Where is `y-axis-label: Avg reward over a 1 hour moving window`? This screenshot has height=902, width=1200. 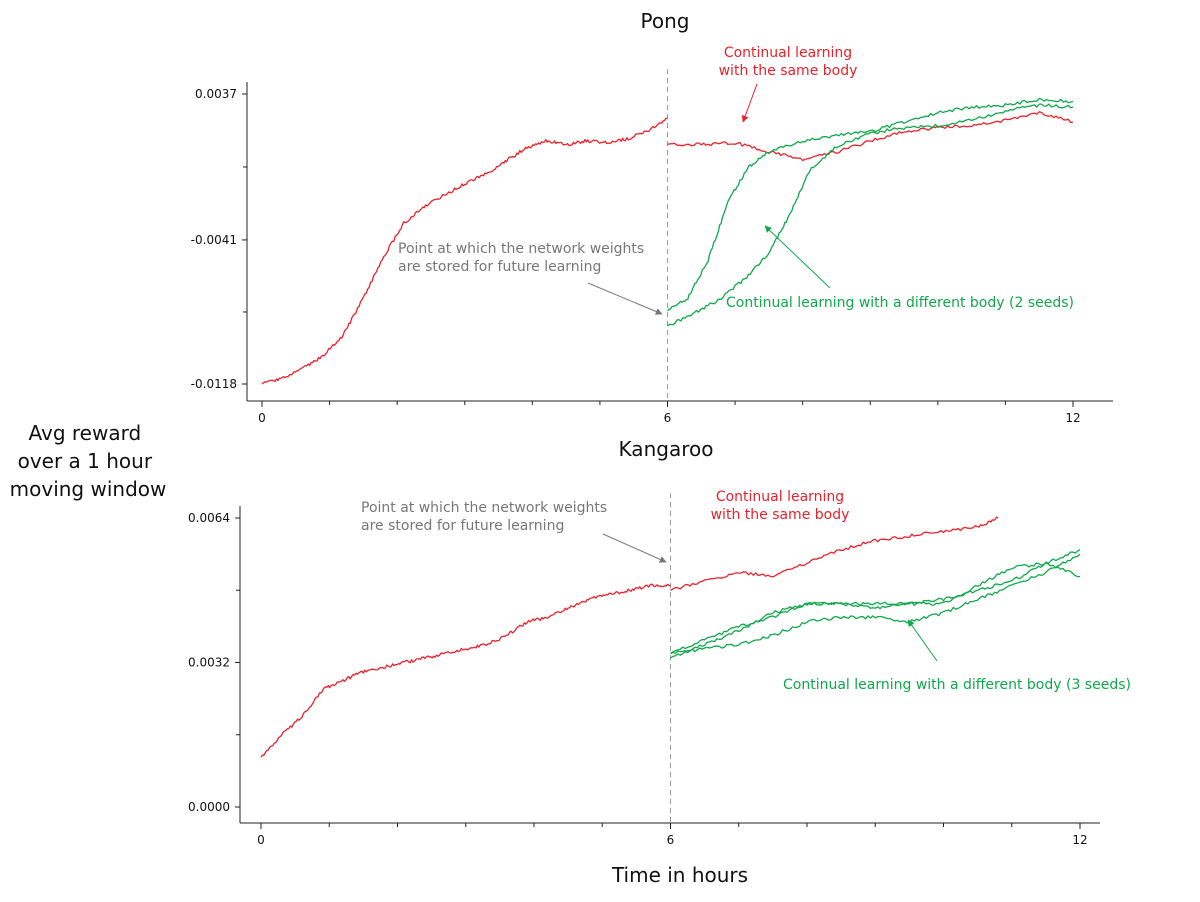 y-axis-label: Avg reward over a 1 hour moving window is located at coordinates (88, 461).